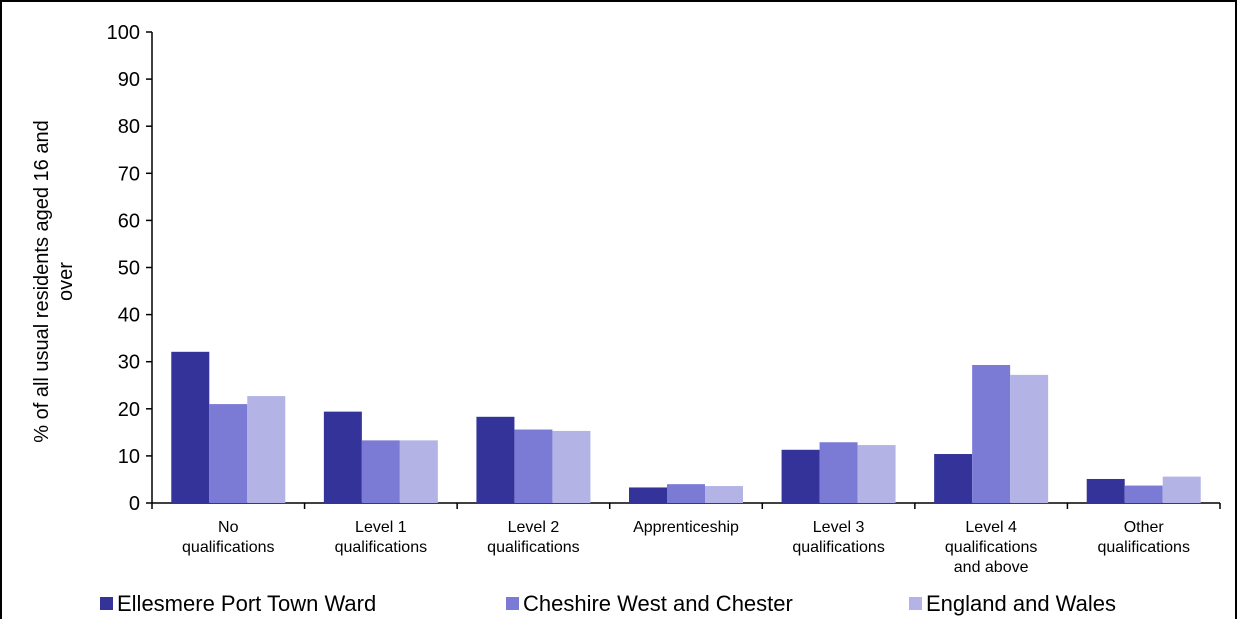 The image size is (1245, 619). I want to click on x-tick-label: Level 3 qualifications, so click(838, 537).